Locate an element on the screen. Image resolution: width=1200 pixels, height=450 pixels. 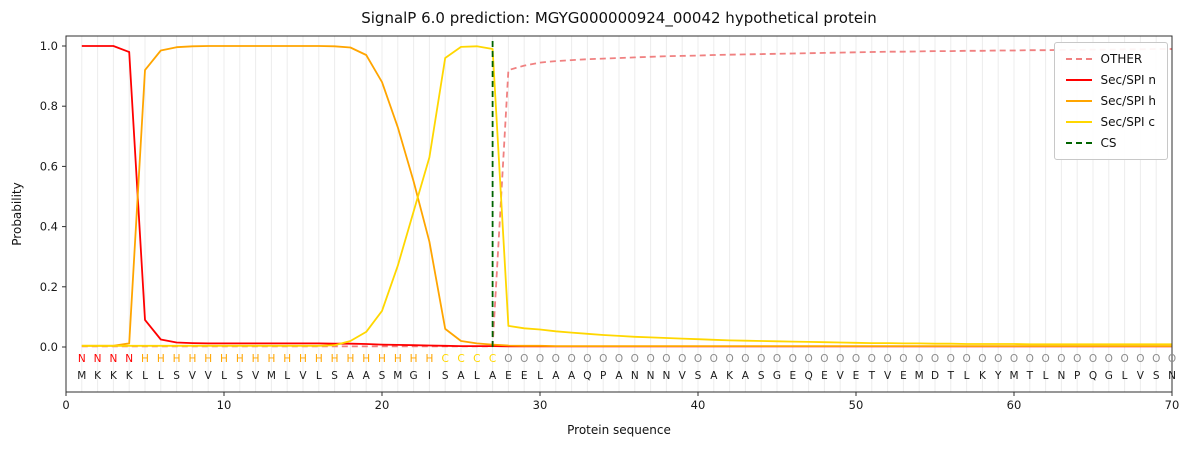
x-tick-label: 10 is located at coordinates (224, 405).